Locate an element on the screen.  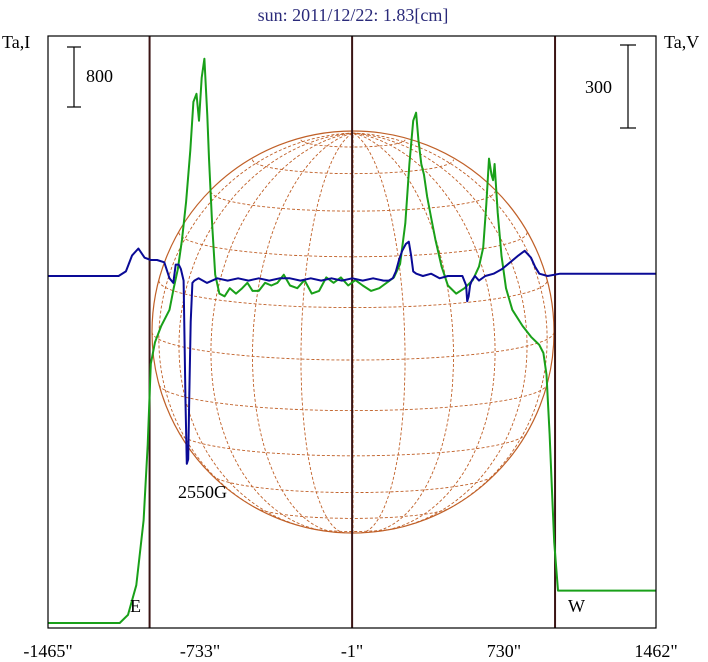
left-scale-bar: 800 is located at coordinates (90, 77).